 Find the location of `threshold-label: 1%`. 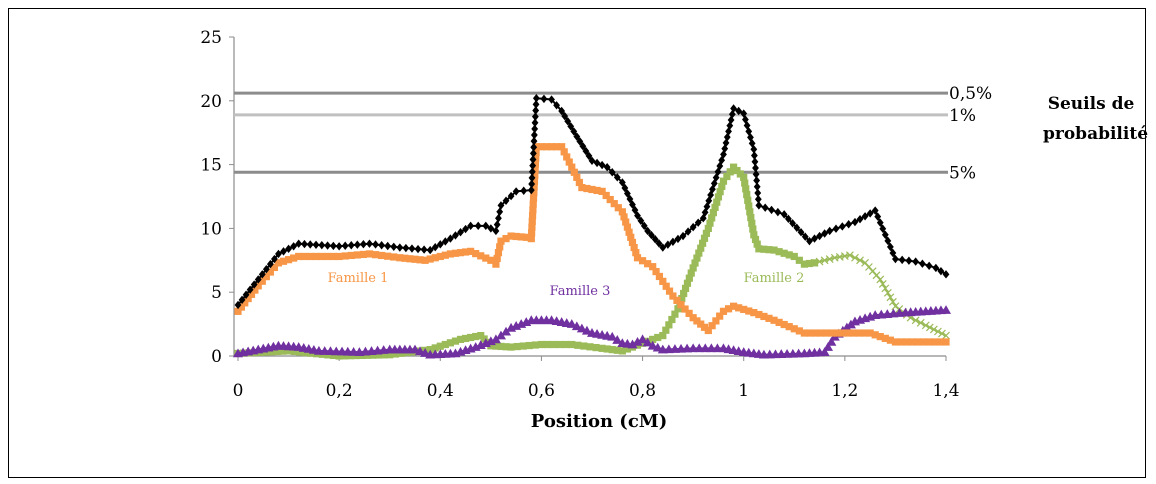

threshold-label: 1% is located at coordinates (962, 116).